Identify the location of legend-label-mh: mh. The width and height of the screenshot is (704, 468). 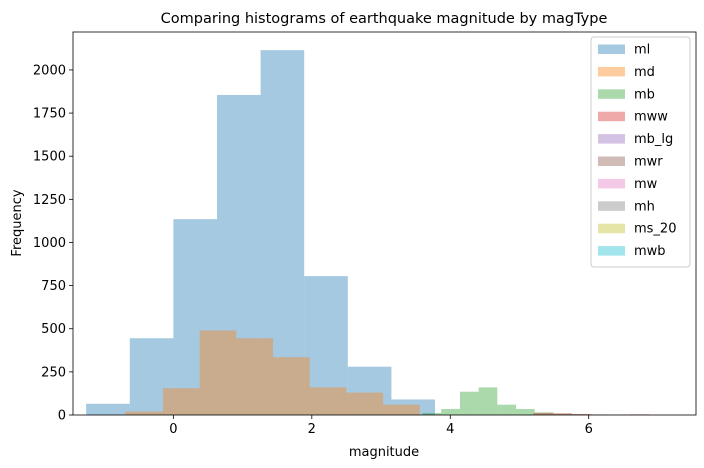
(644, 206).